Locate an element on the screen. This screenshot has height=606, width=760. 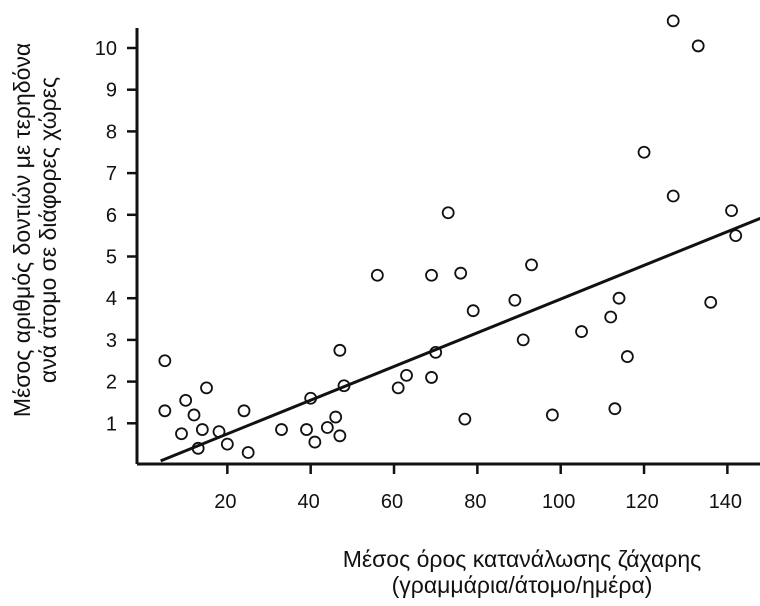
y-tick-label: 10 is located at coordinates (106, 49).